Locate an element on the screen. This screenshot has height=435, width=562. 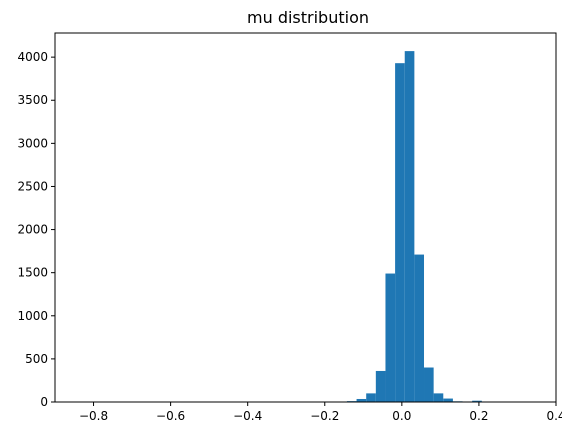
chart-title: mu distribution is located at coordinates (308, 17).